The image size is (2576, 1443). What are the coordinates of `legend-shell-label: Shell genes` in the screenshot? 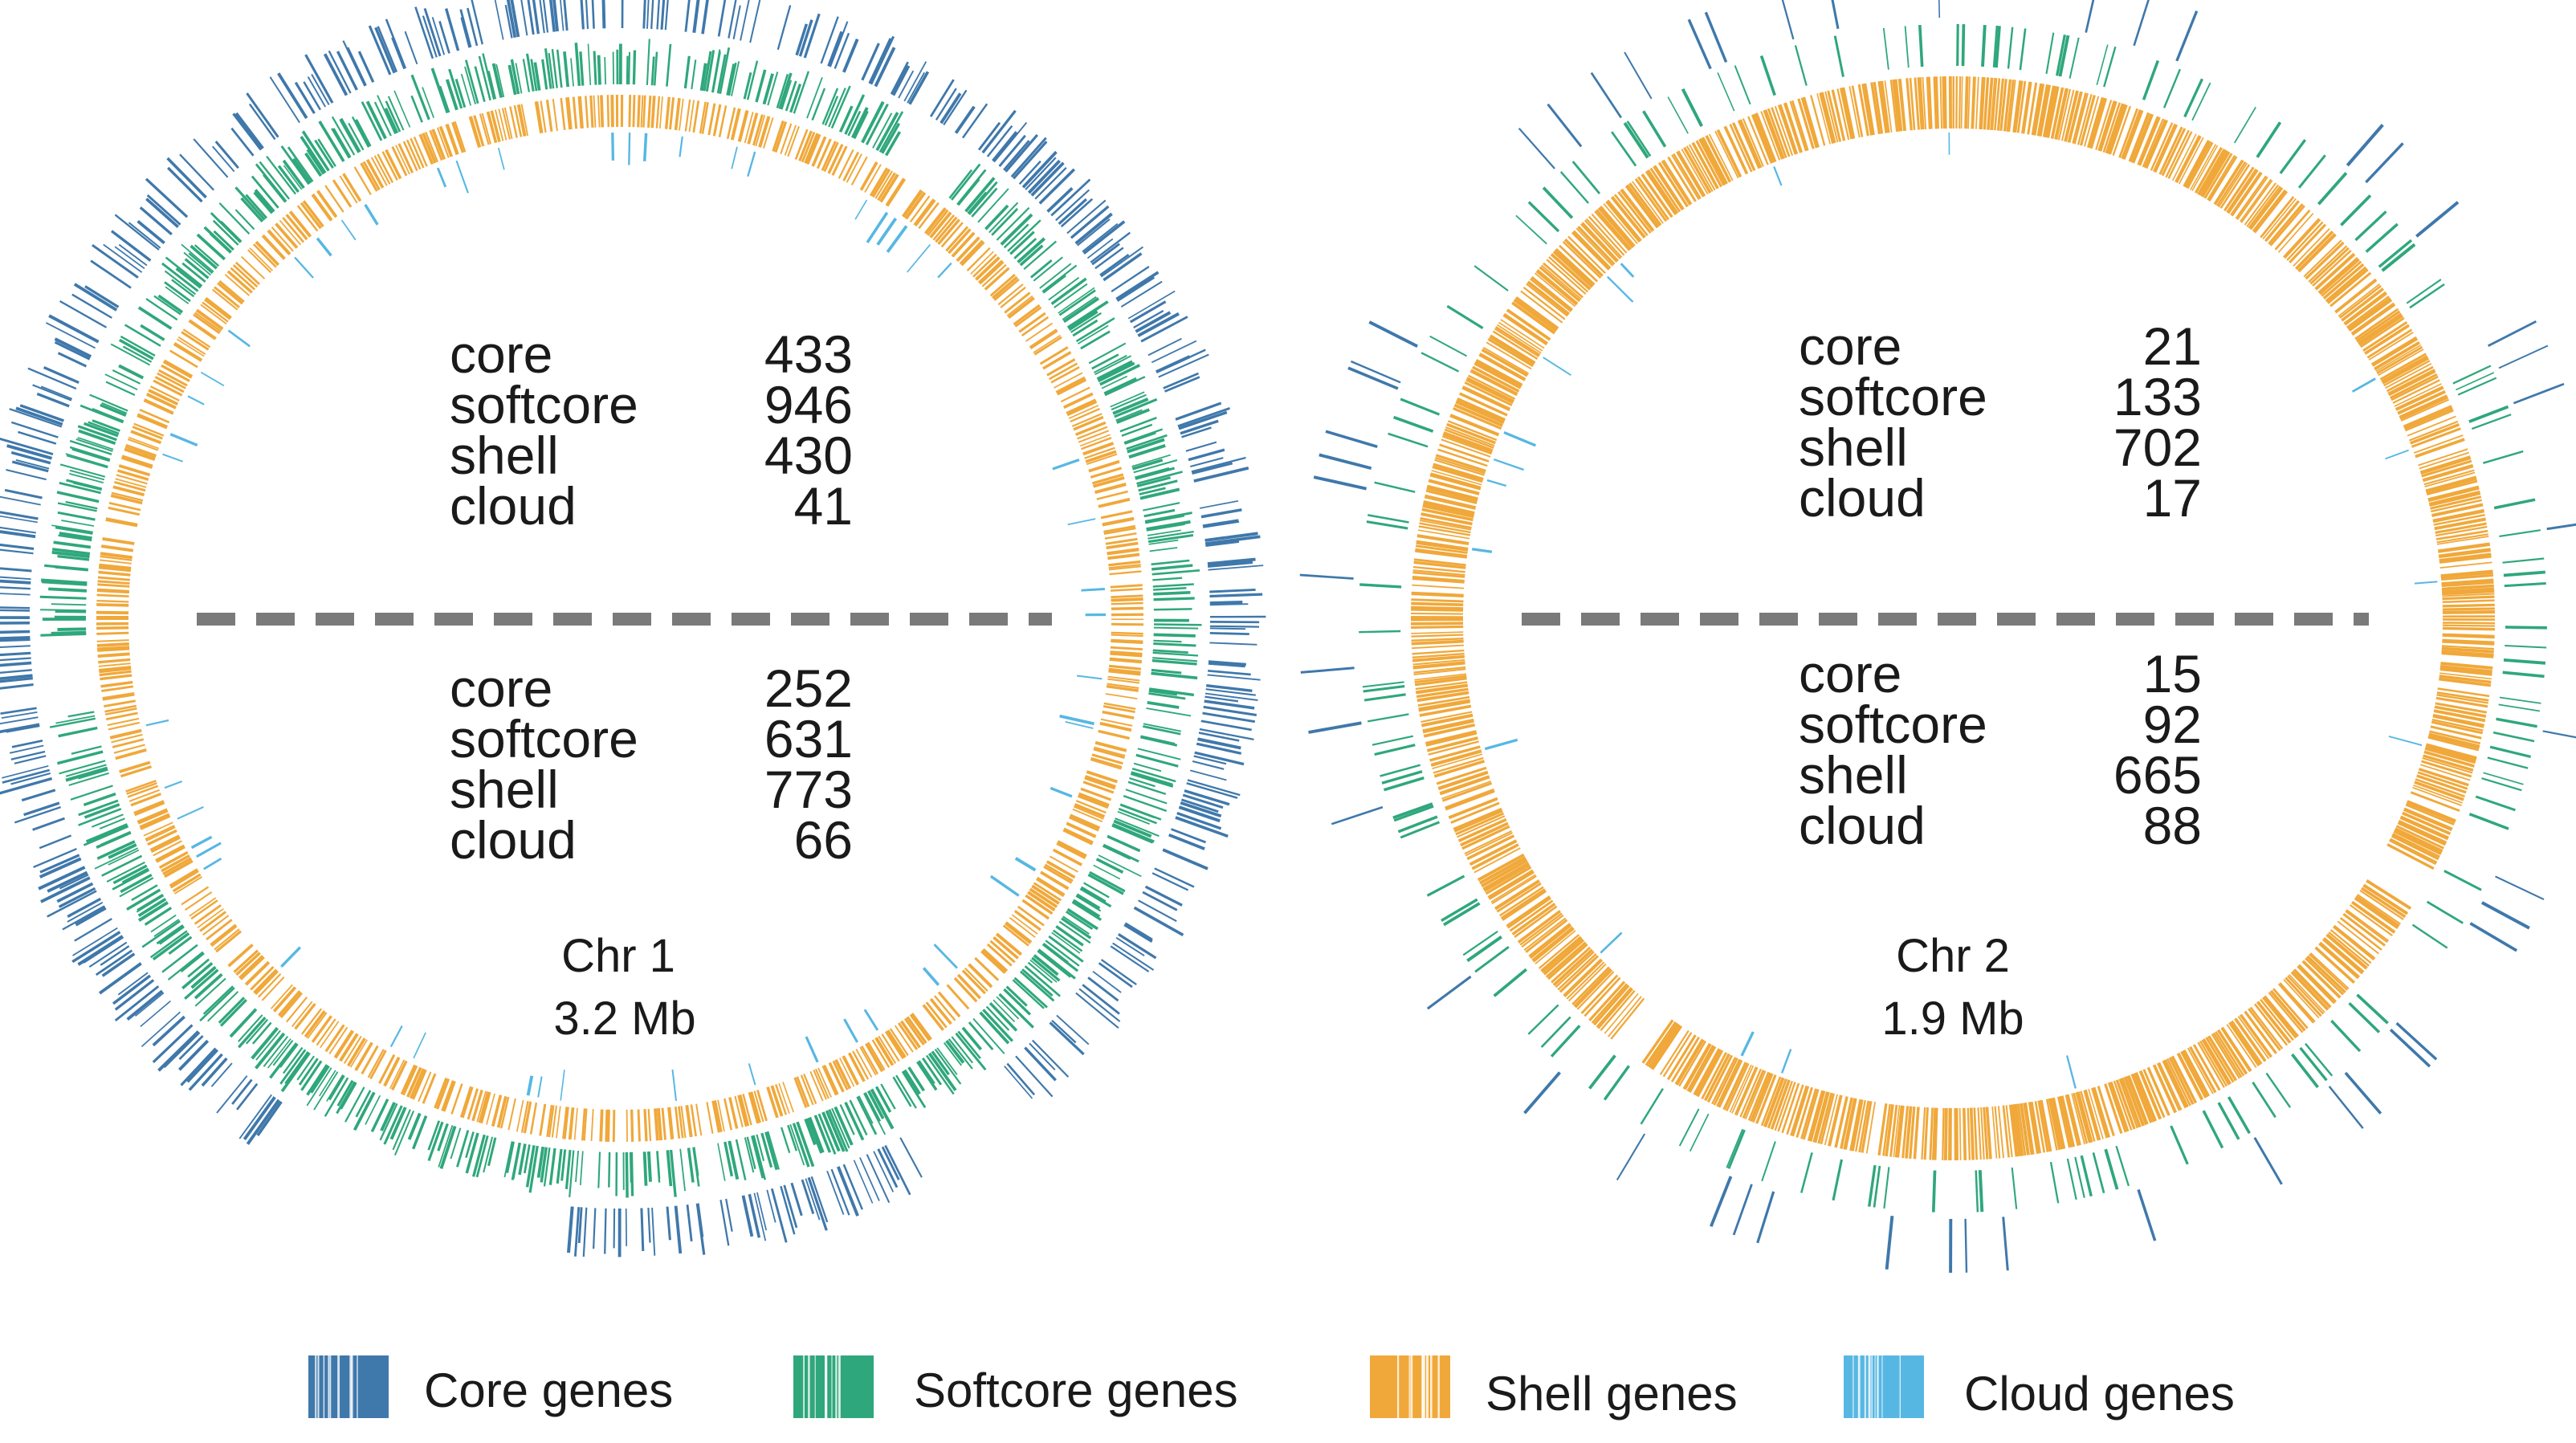 It's located at (1612, 1394).